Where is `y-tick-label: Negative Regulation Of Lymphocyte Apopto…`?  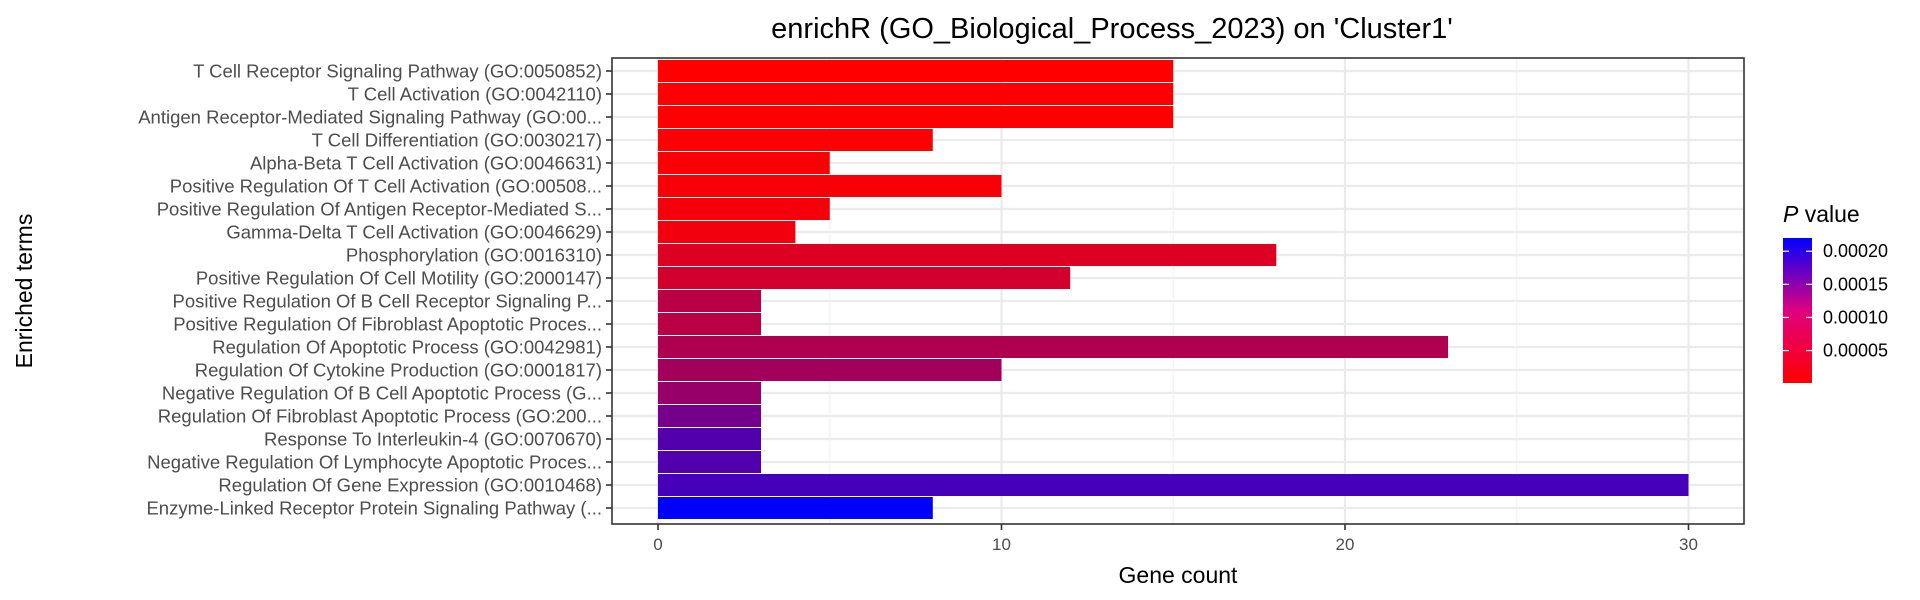
y-tick-label: Negative Regulation Of Lymphocyte Apopto… is located at coordinates (374, 462).